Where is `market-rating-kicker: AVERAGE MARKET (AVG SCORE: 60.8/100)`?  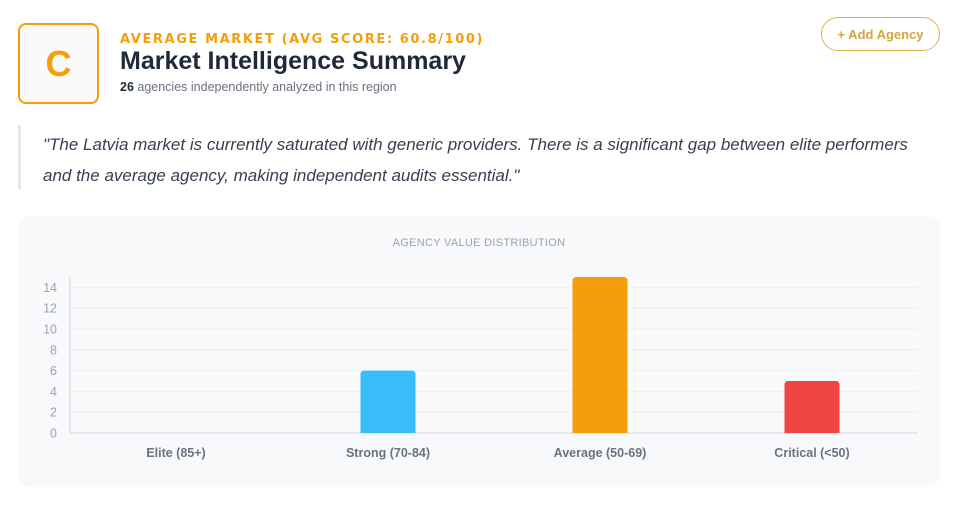
market-rating-kicker: AVERAGE MARKET (AVG SCORE: 60.8/100) is located at coordinates (302, 39).